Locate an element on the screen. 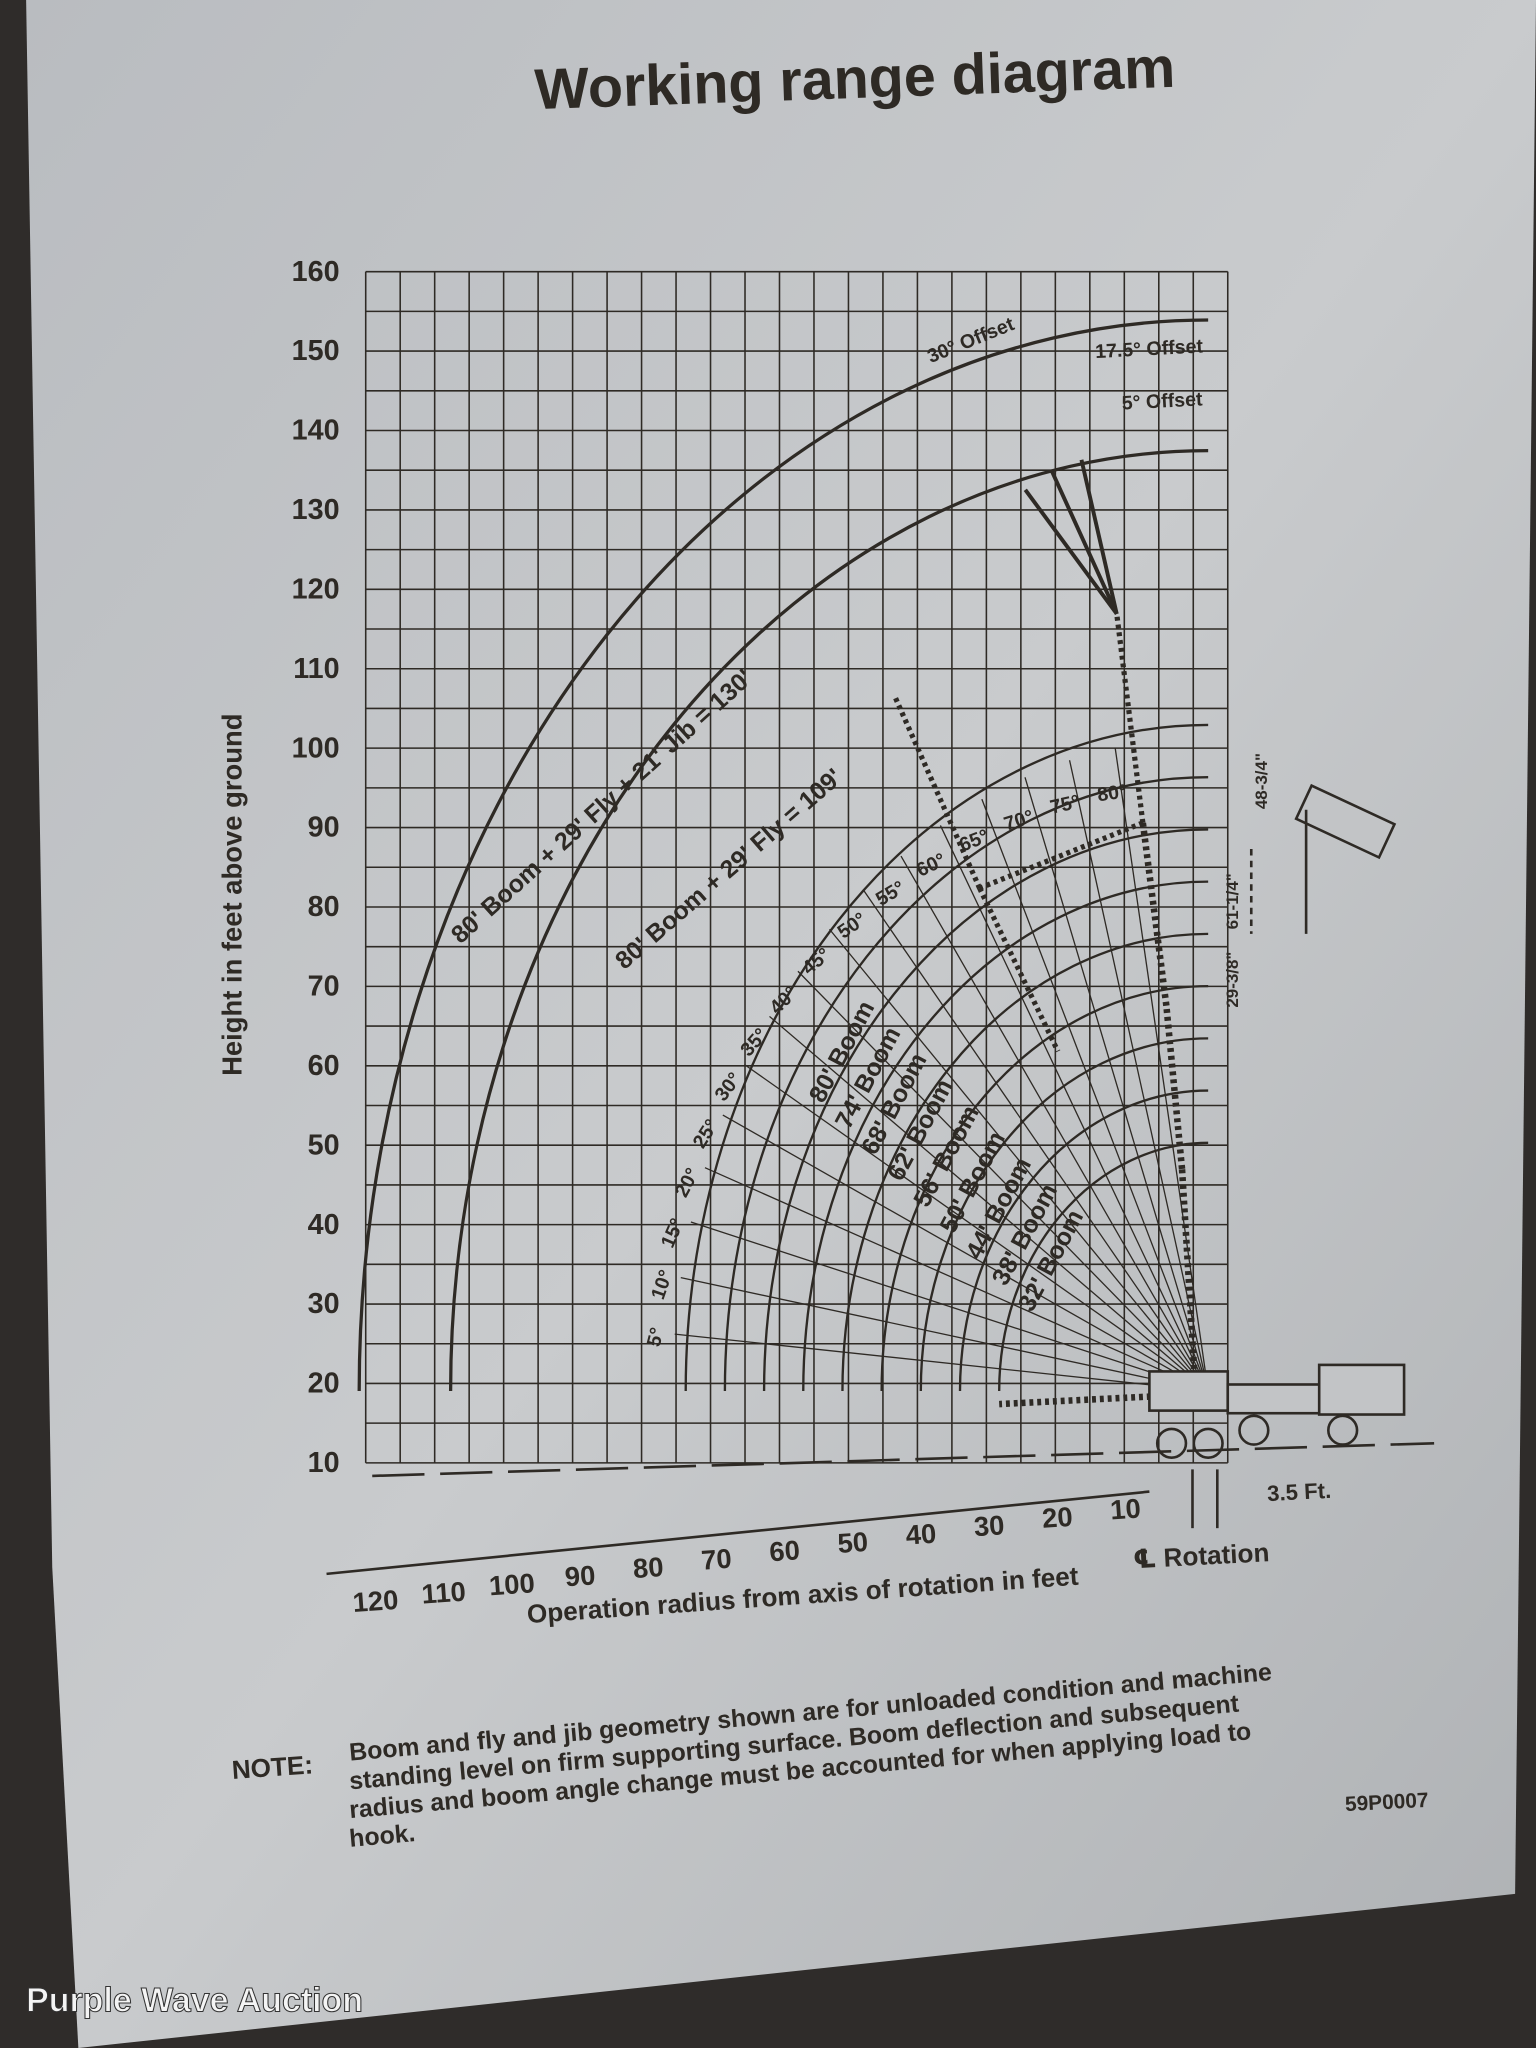  y-tick-label: 40 is located at coordinates (324, 1225).